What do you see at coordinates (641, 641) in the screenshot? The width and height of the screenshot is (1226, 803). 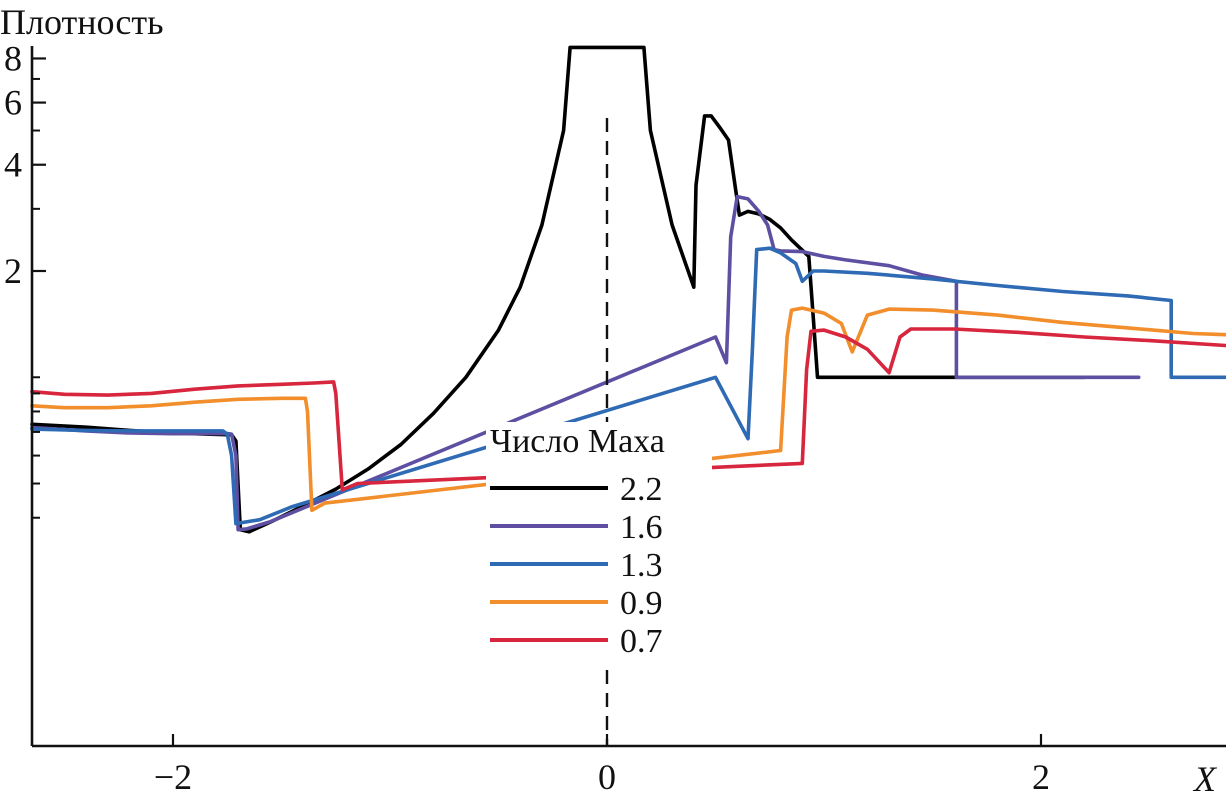 I see `legend-label-mach-0-7: 0.7` at bounding box center [641, 641].